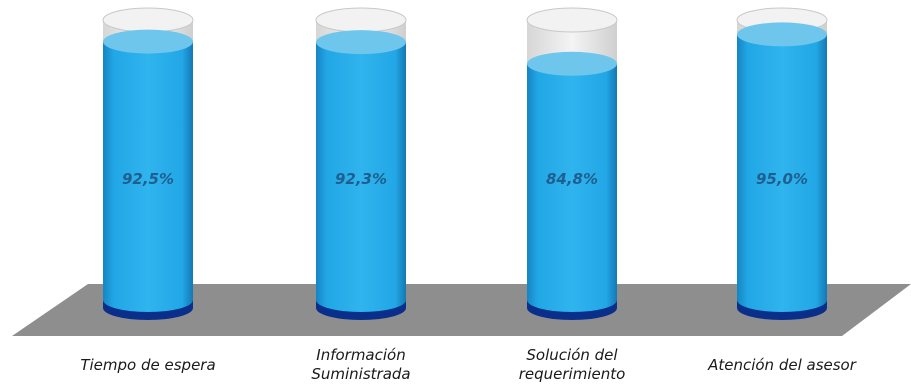  I want to click on value-label: 84,8%, so click(572, 179).